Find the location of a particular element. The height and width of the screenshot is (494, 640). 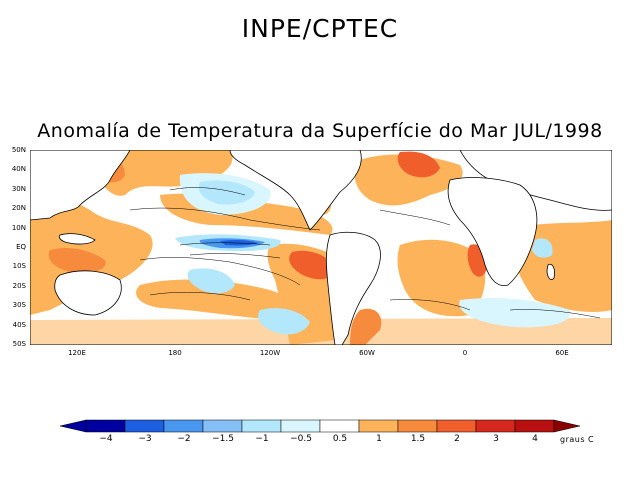

colorbar-arrow-right is located at coordinates (566, 426).